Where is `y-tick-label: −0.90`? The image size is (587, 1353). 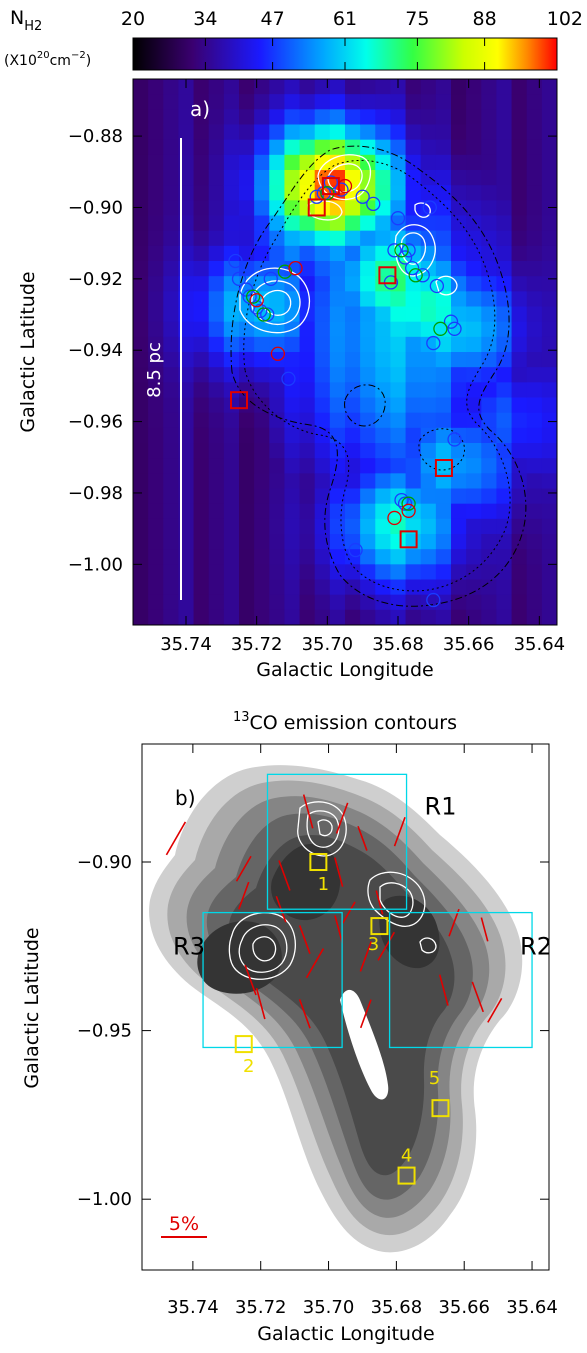
y-tick-label: −0.90 is located at coordinates (104, 862).